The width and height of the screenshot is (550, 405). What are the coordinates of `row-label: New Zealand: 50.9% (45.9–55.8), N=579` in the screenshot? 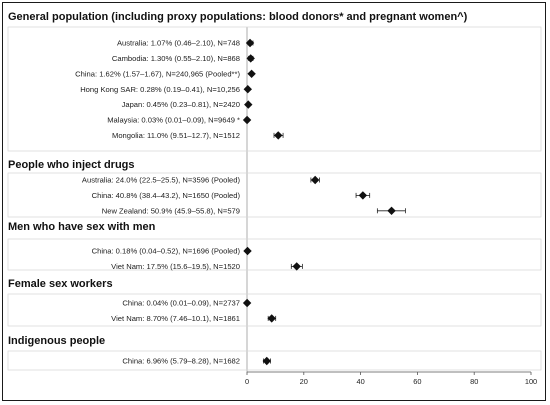 It's located at (171, 210).